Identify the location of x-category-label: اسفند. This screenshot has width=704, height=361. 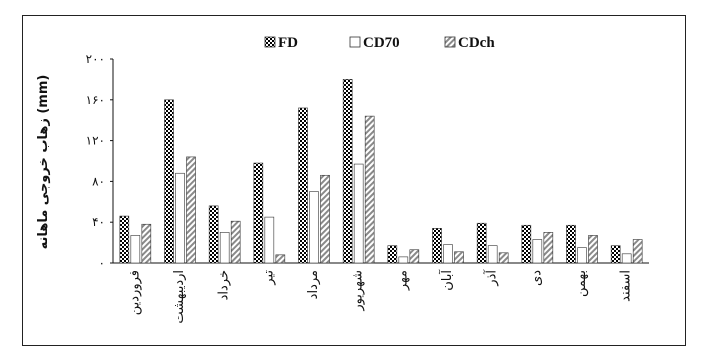
(626, 286).